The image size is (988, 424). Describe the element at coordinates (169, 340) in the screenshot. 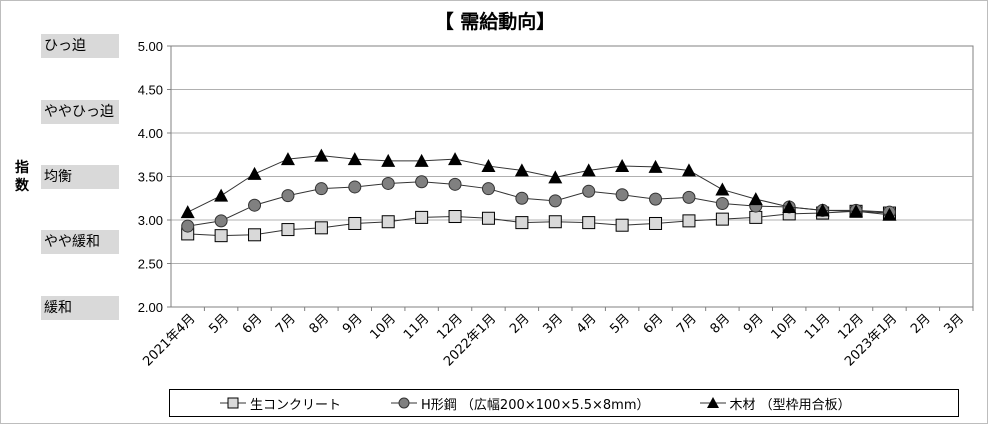

I see `x-tick-label: 2021年4月` at that location.